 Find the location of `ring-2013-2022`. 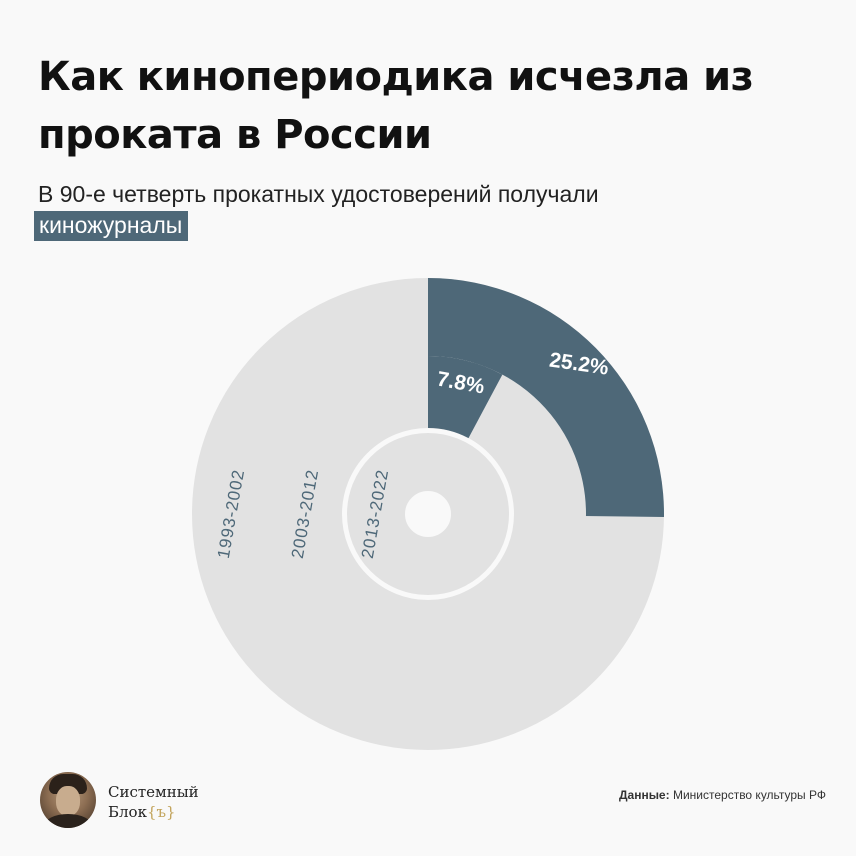

ring-2013-2022 is located at coordinates (428, 514).